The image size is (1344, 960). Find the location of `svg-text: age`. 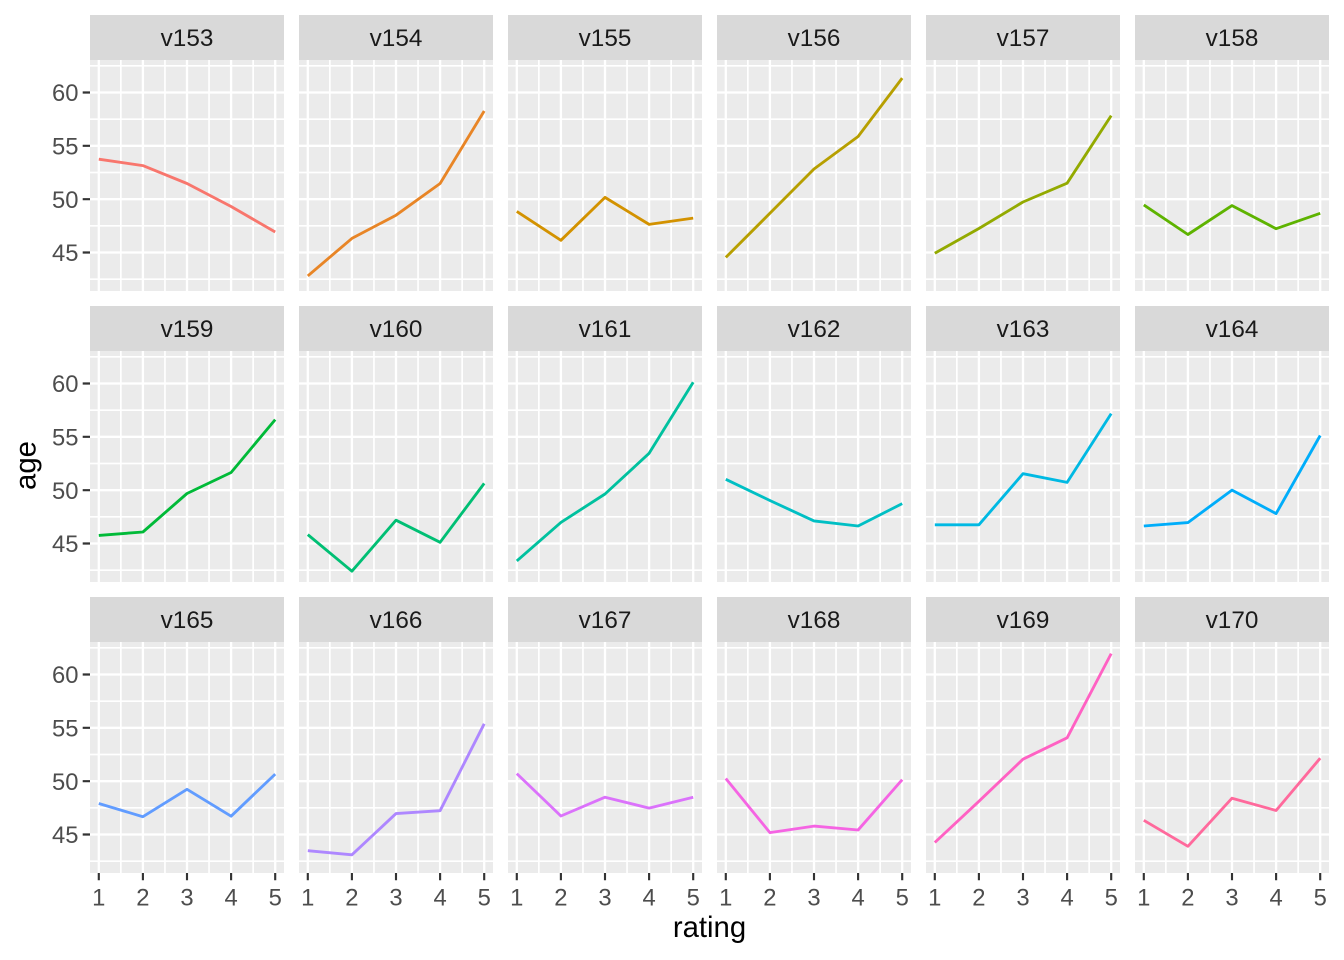

svg-text: age is located at coordinates (25, 465).